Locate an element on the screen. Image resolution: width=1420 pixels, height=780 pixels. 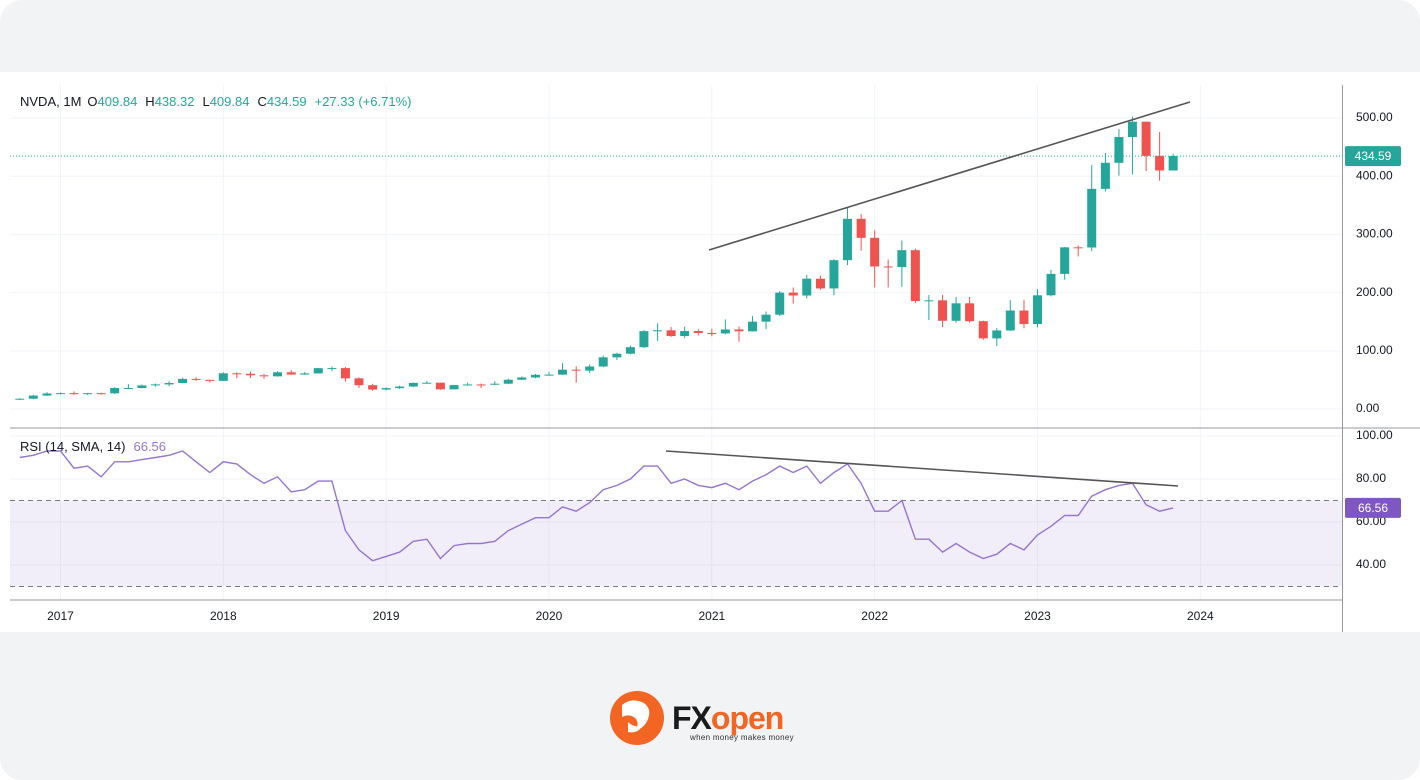
rsi-line is located at coordinates (596, 506).